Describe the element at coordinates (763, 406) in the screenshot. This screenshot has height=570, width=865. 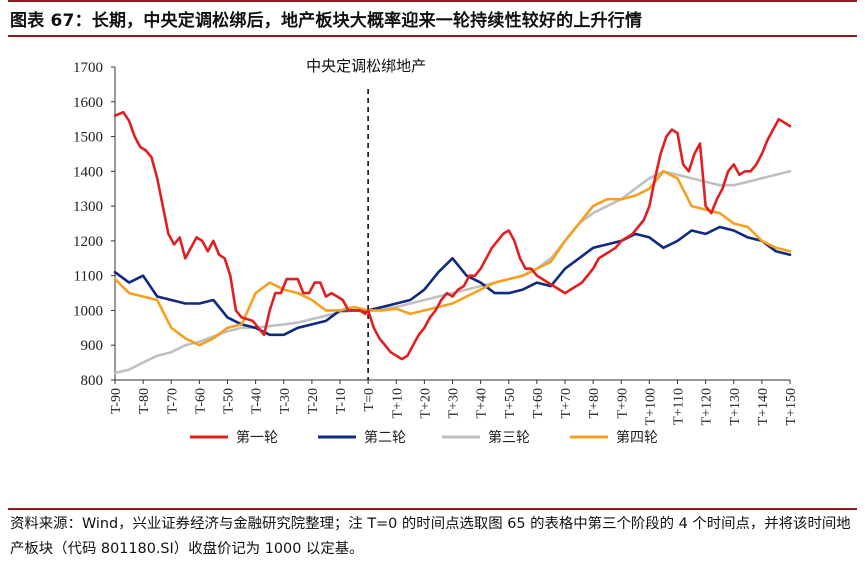
I see `x-tick-label: T+140` at that location.